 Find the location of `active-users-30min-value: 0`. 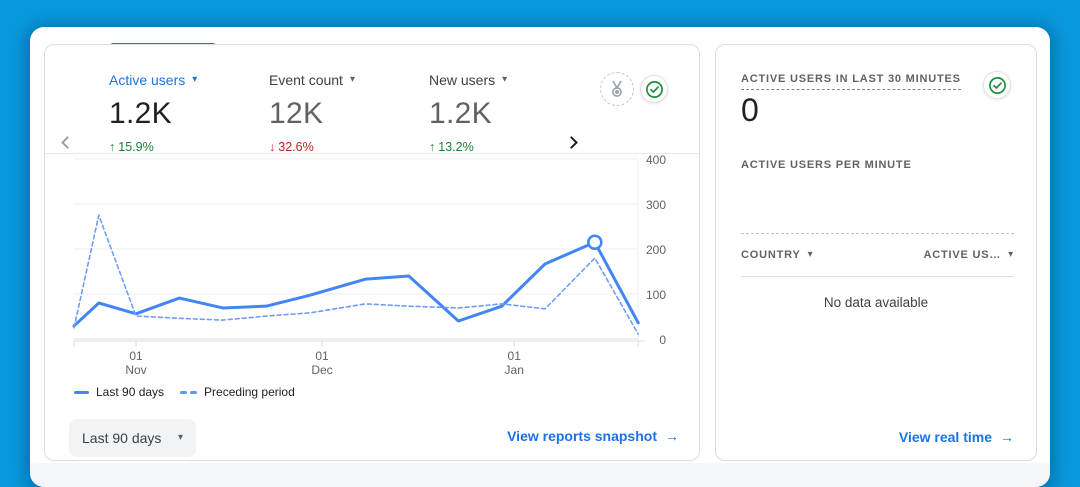

active-users-30min-value: 0 is located at coordinates (750, 110).